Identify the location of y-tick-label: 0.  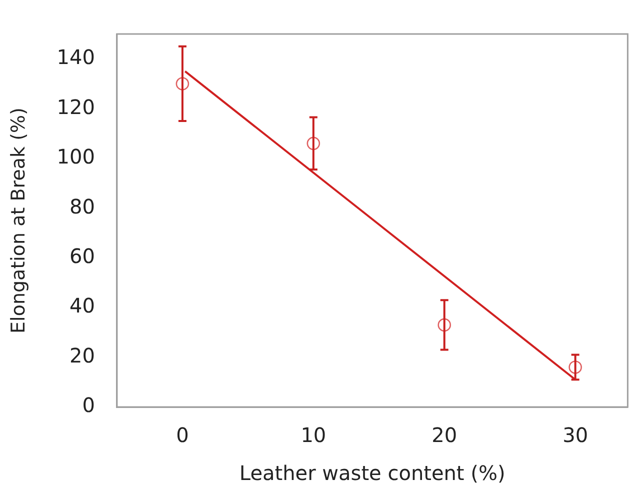
(88, 405).